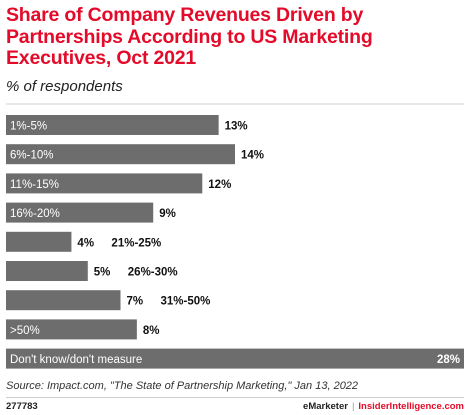  Describe the element at coordinates (153, 273) in the screenshot. I see `category-label: 26%-30%` at that location.